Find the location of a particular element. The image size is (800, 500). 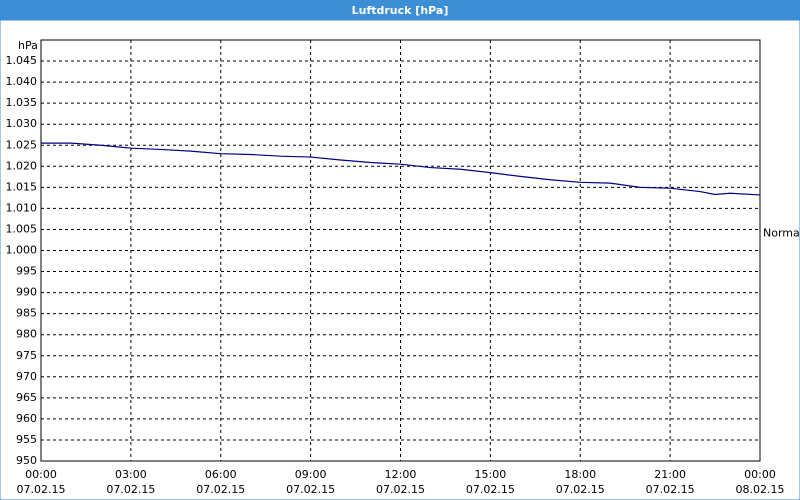

y-tick-label: 1.040 is located at coordinates (22, 81).